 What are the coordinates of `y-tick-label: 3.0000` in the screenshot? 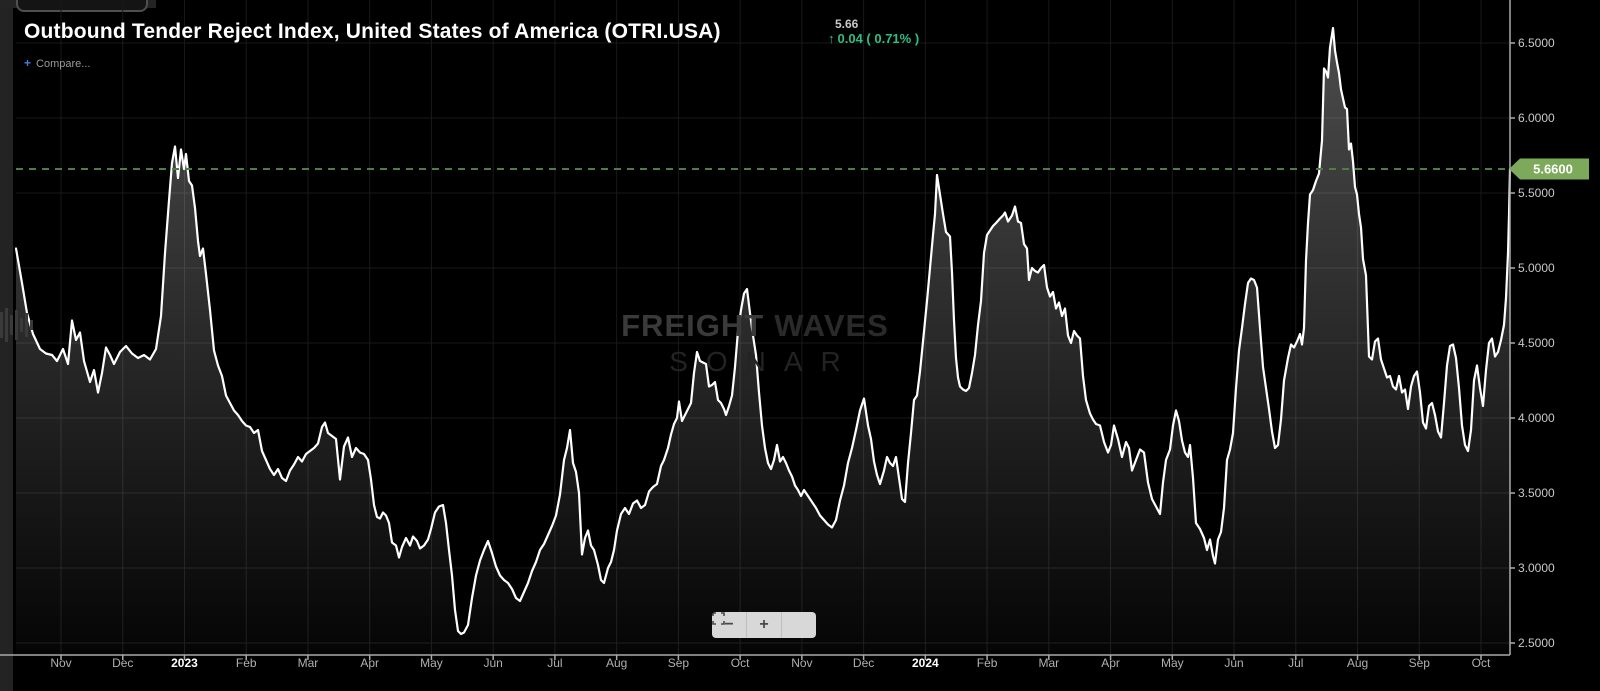 It's located at (1536, 568).